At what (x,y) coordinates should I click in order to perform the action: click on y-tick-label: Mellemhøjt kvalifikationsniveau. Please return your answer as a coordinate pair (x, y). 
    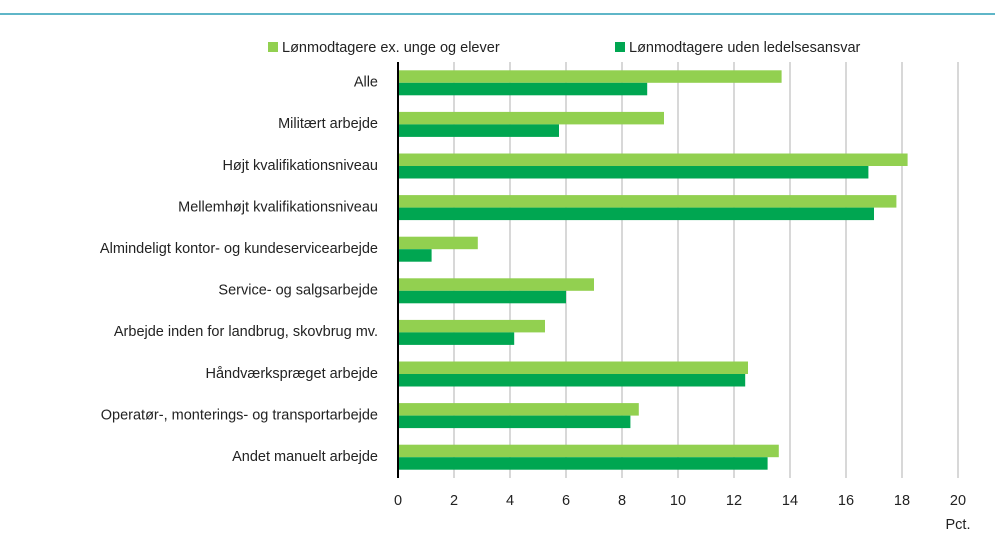
    Looking at the image, I should click on (278, 207).